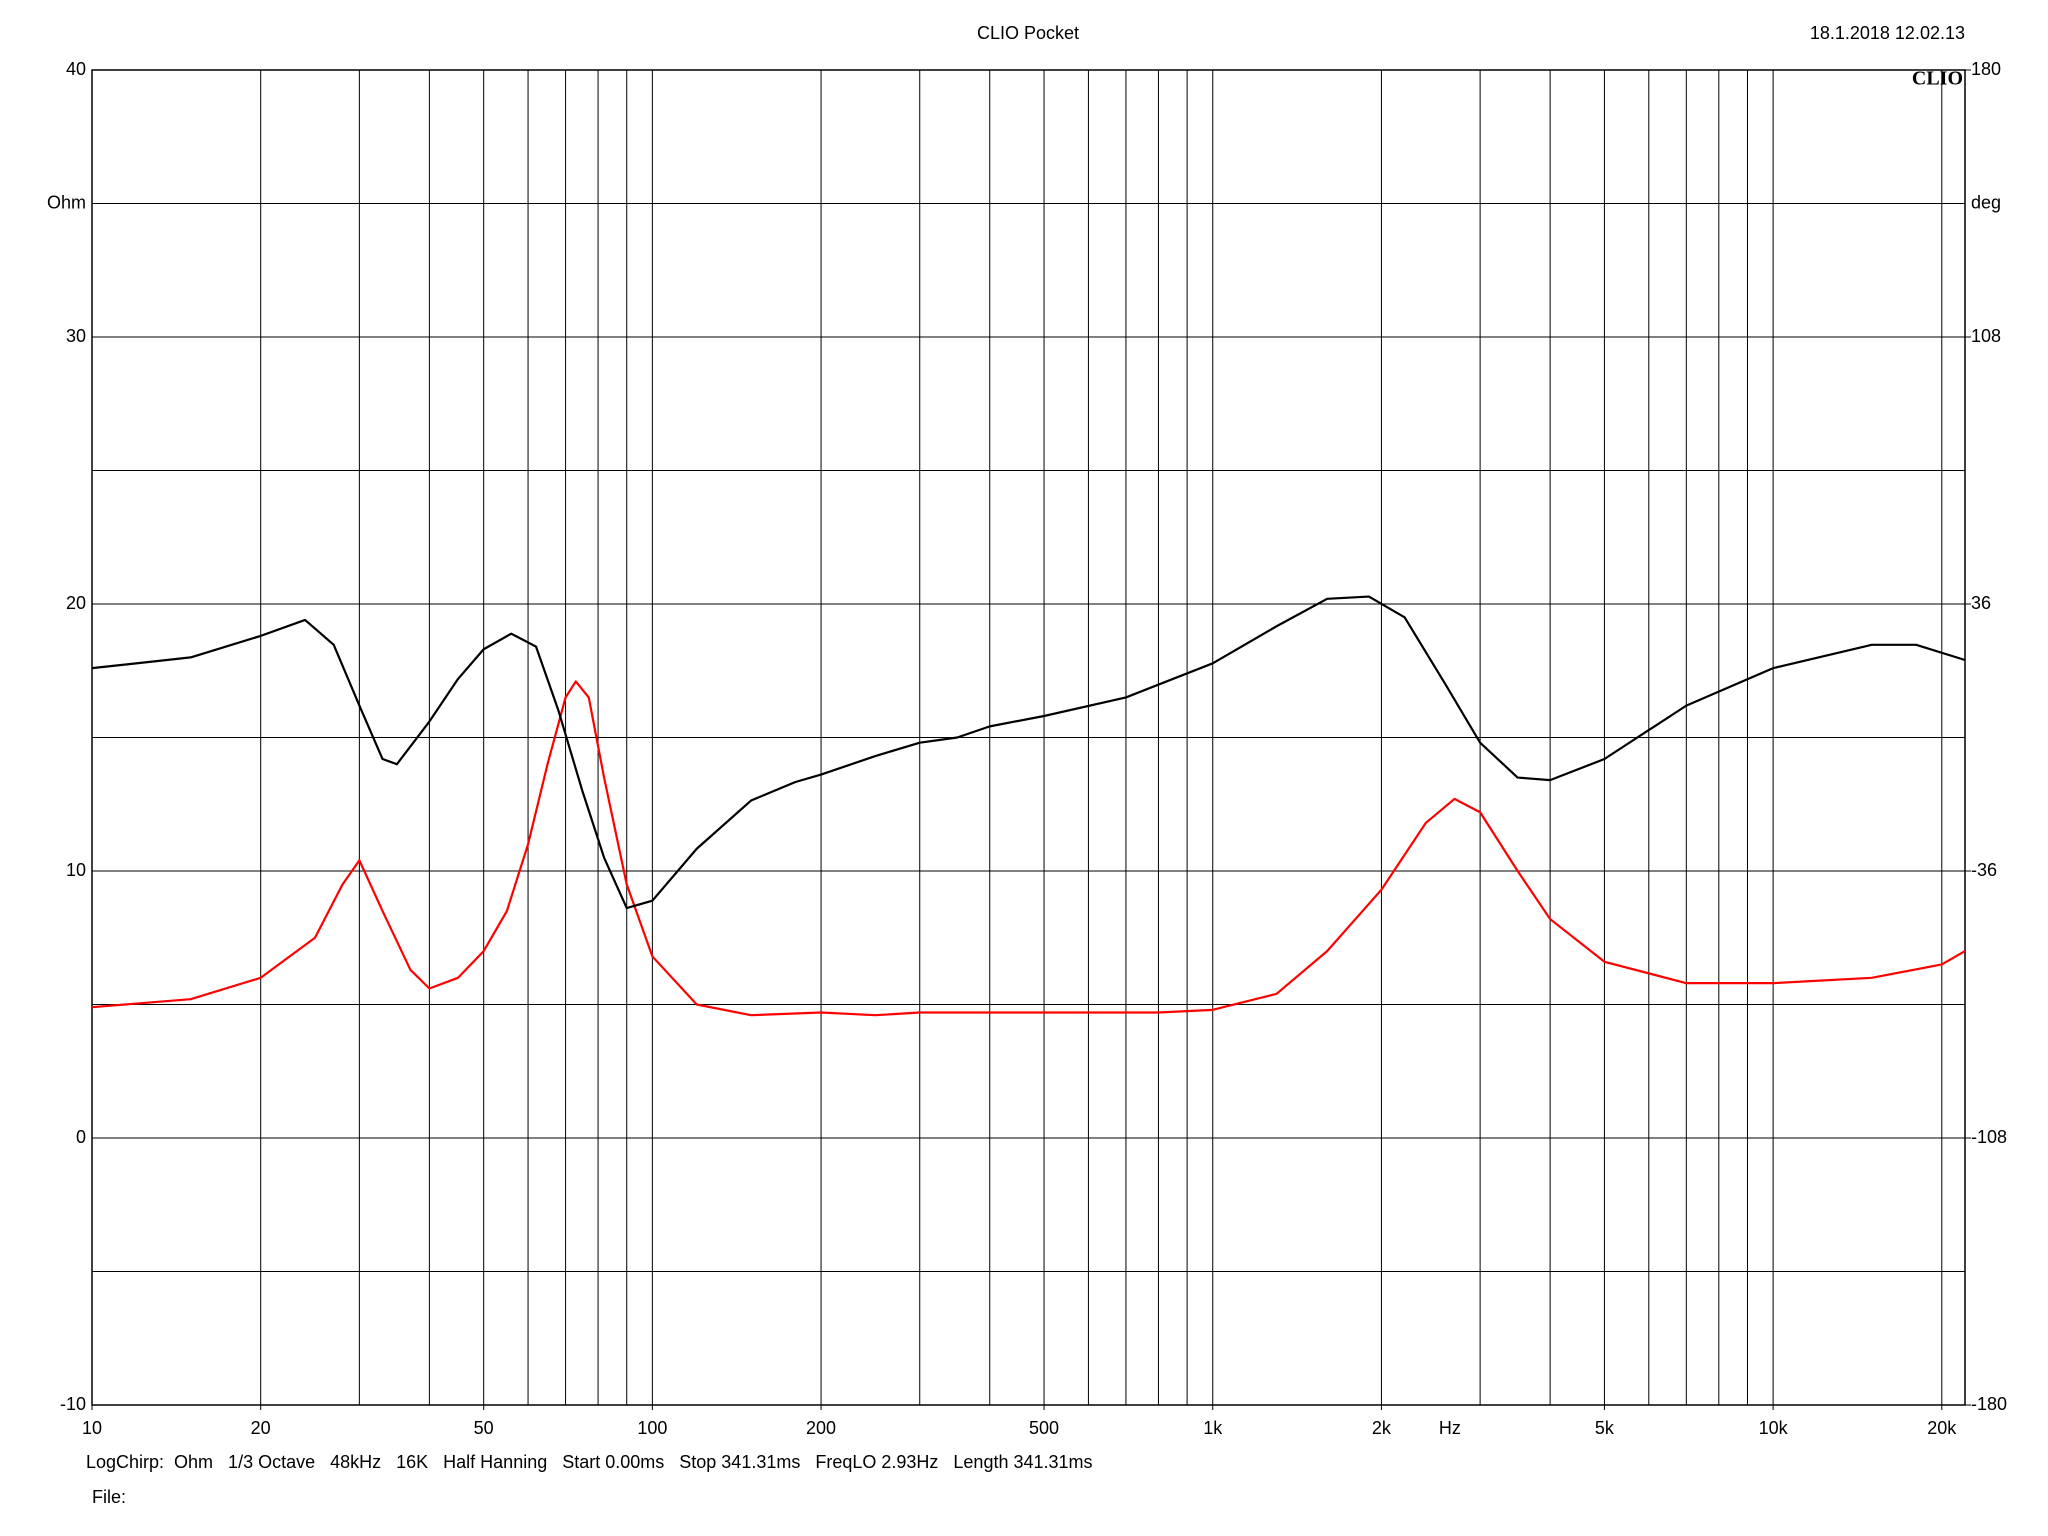  What do you see at coordinates (1044, 1428) in the screenshot?
I see `x-tick-label: 500` at bounding box center [1044, 1428].